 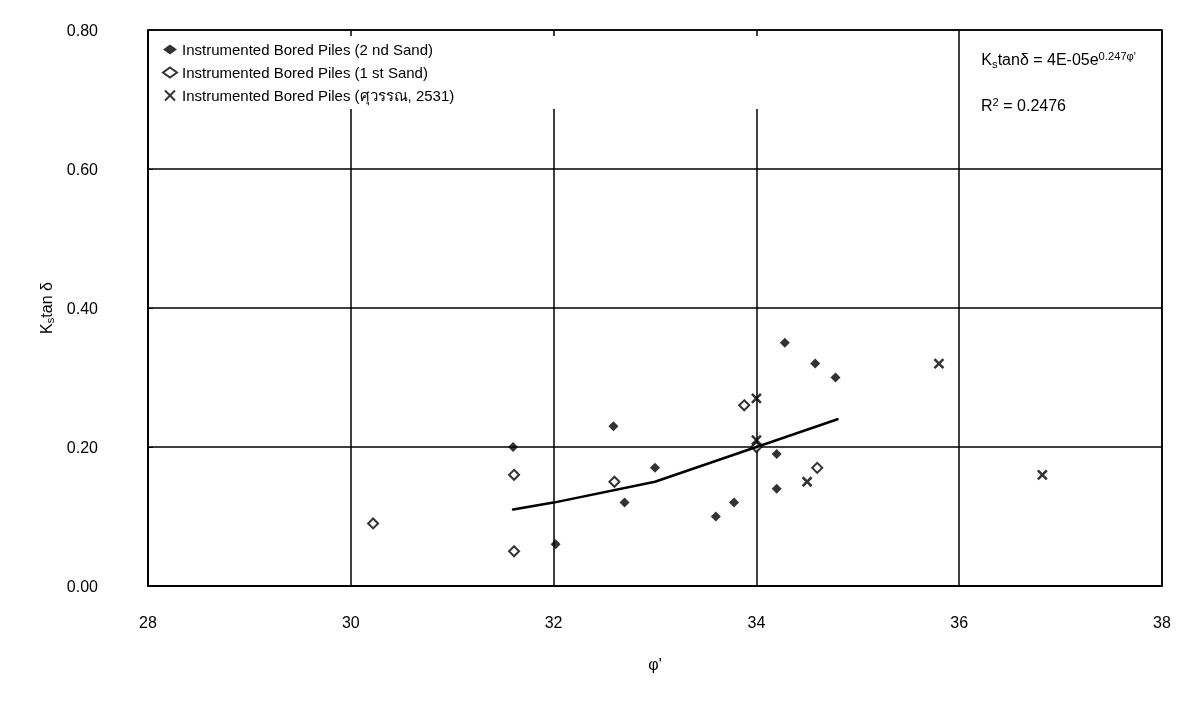 I want to click on x-axis-title: φ', so click(x=655, y=664).